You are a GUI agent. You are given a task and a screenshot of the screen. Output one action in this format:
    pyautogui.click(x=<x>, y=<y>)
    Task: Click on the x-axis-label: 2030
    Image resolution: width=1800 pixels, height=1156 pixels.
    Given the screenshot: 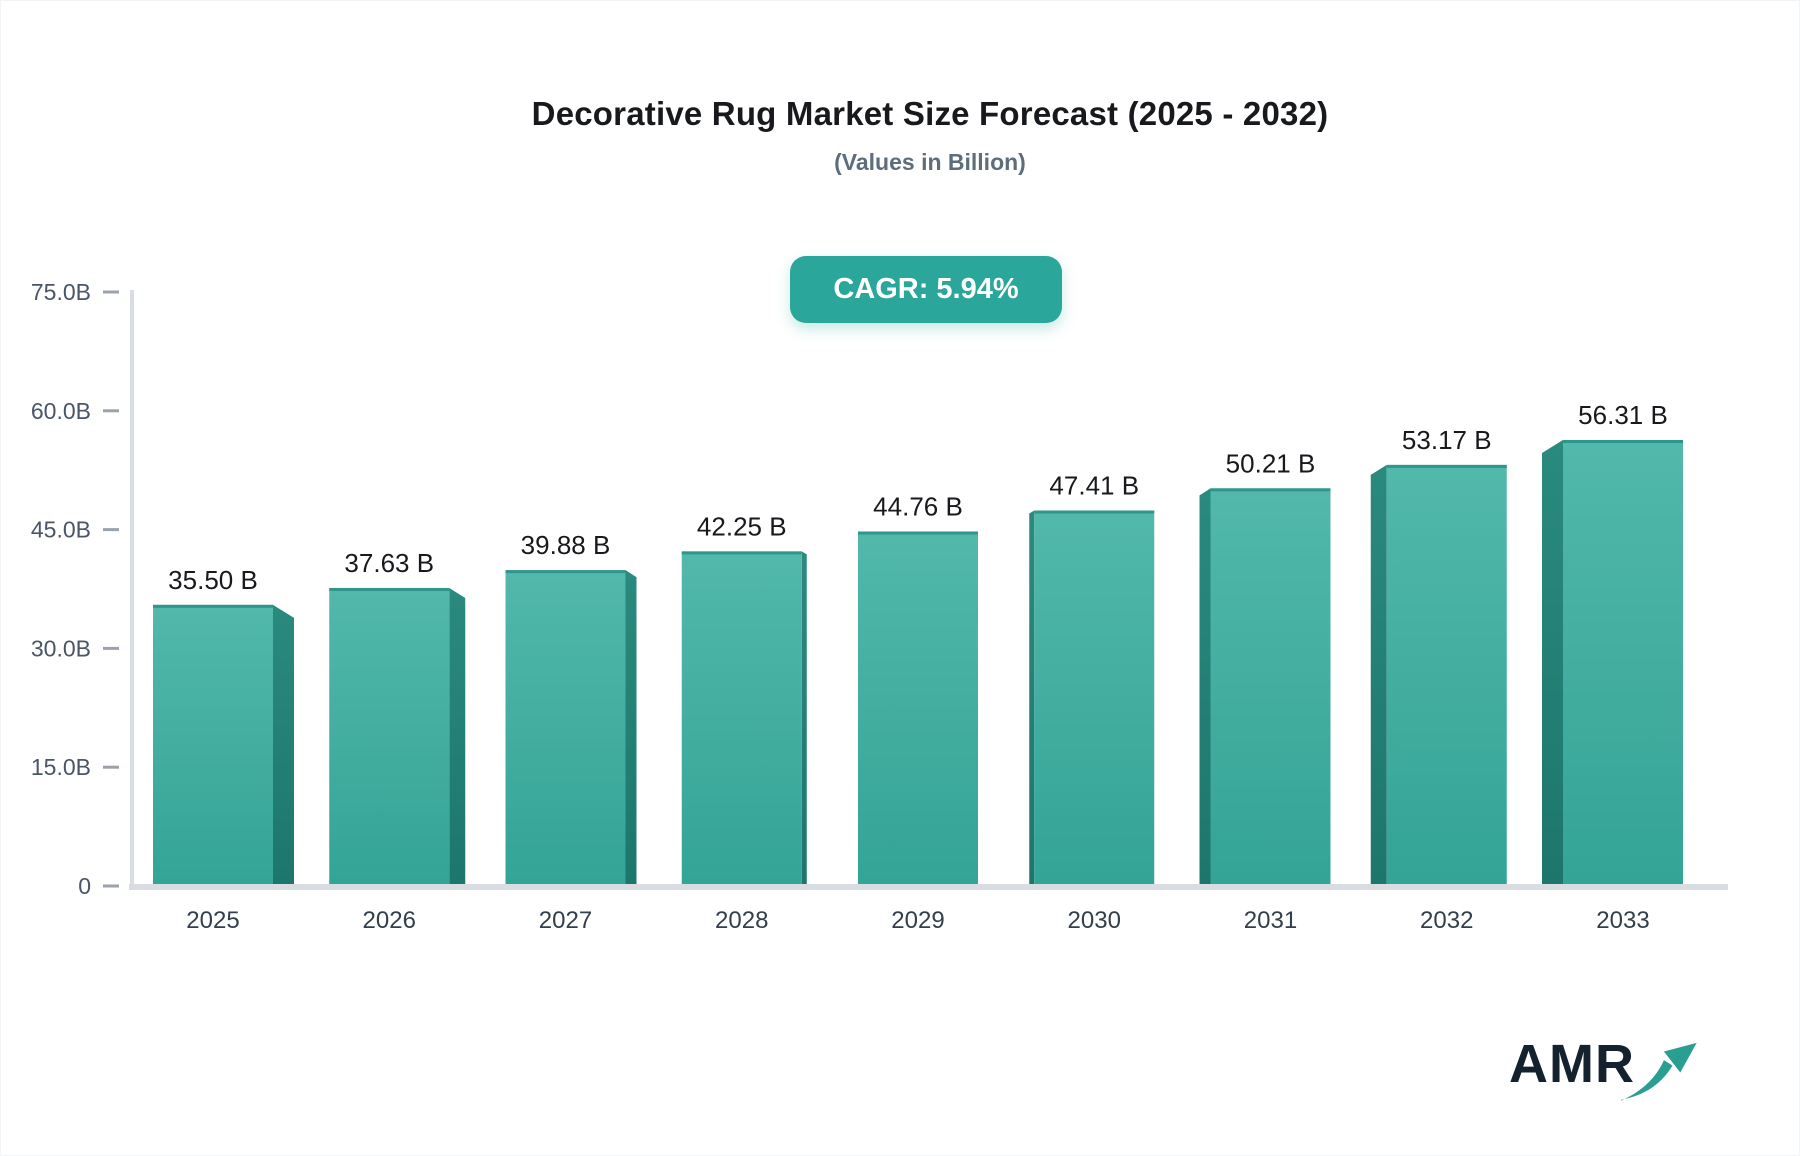 What is the action you would take?
    pyautogui.click(x=1094, y=920)
    